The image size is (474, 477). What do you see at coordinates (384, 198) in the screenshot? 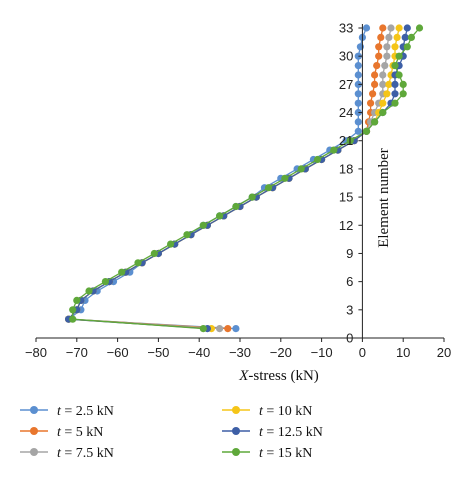
I see `y-axis-title: Element number` at bounding box center [384, 198].